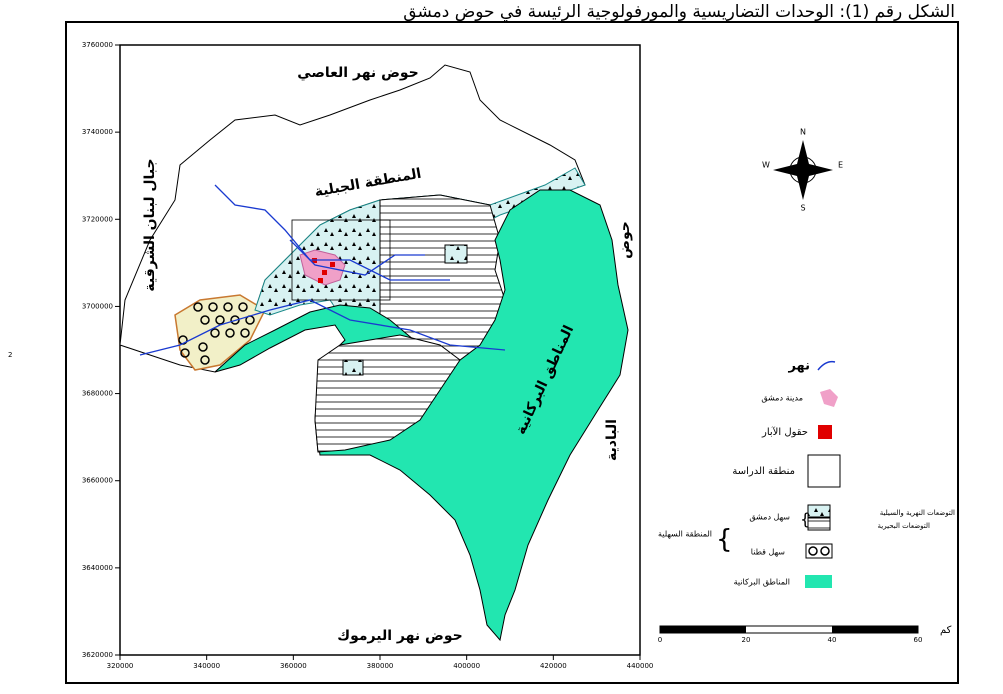 The width and height of the screenshot is (1003, 694). What do you see at coordinates (904, 526) in the screenshot?
I see `legend-label: التوضعات البحيرية` at bounding box center [904, 526].